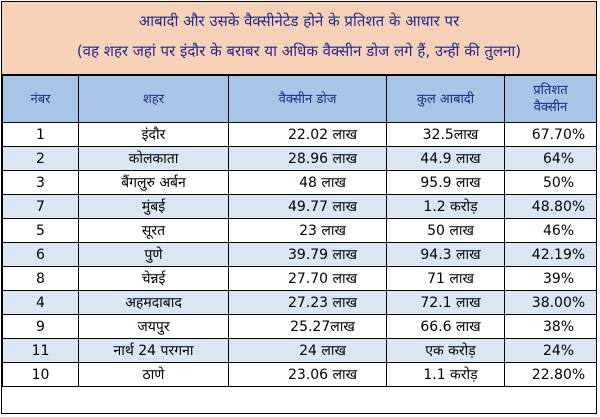 Image resolution: width=600 pixels, height=417 pixels. What do you see at coordinates (550, 182) in the screenshot?
I see `row-percent: 50%` at bounding box center [550, 182].